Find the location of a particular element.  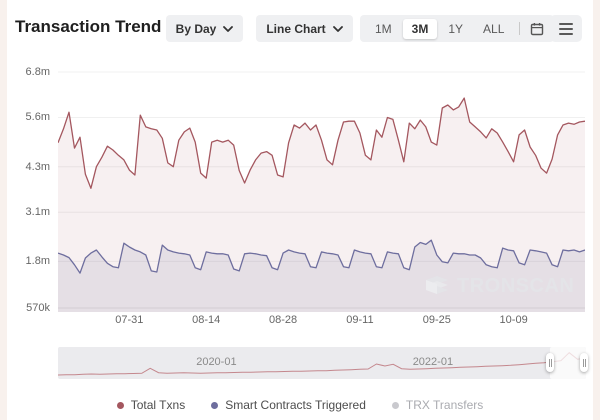

y-tick-label: 6.8m is located at coordinates (37, 72).